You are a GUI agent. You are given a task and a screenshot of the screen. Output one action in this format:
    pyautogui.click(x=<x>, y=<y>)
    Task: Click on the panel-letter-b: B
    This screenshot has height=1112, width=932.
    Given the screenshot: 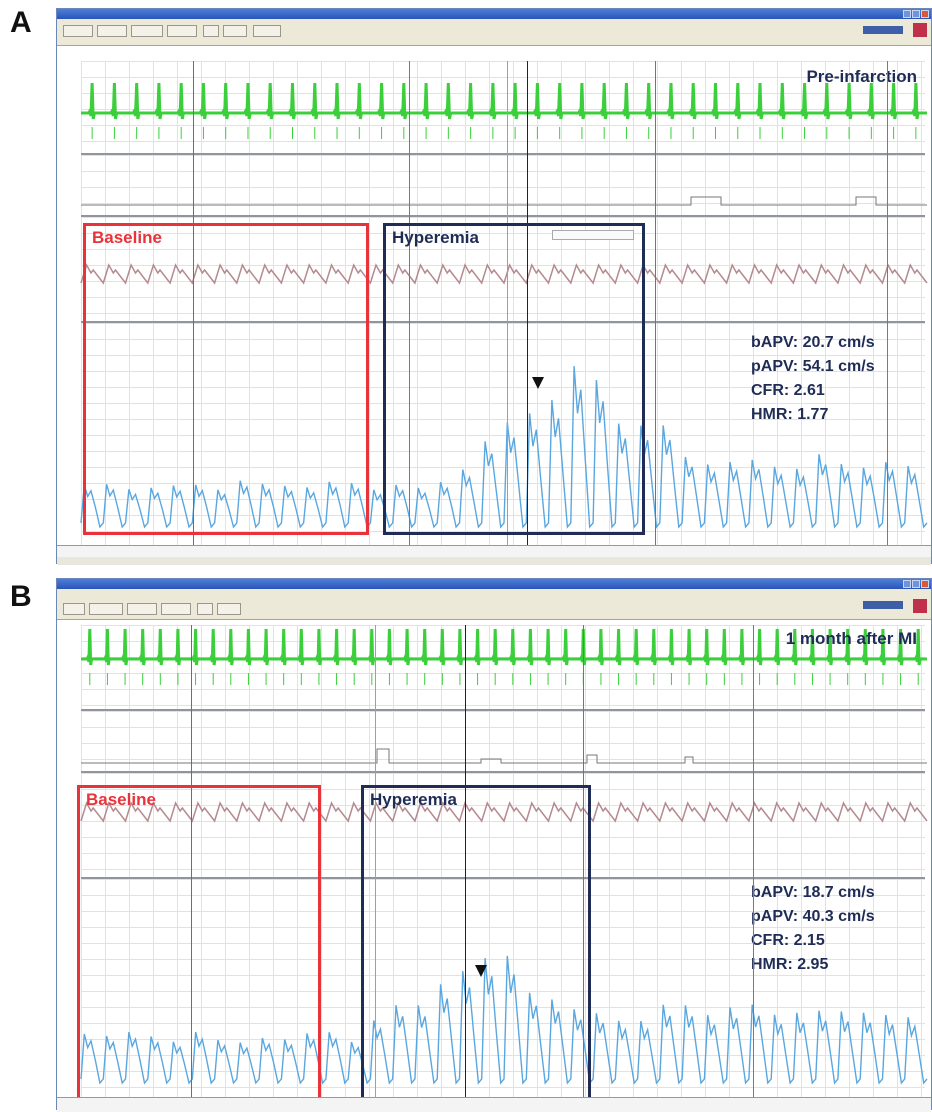 What is the action you would take?
    pyautogui.click(x=21, y=596)
    